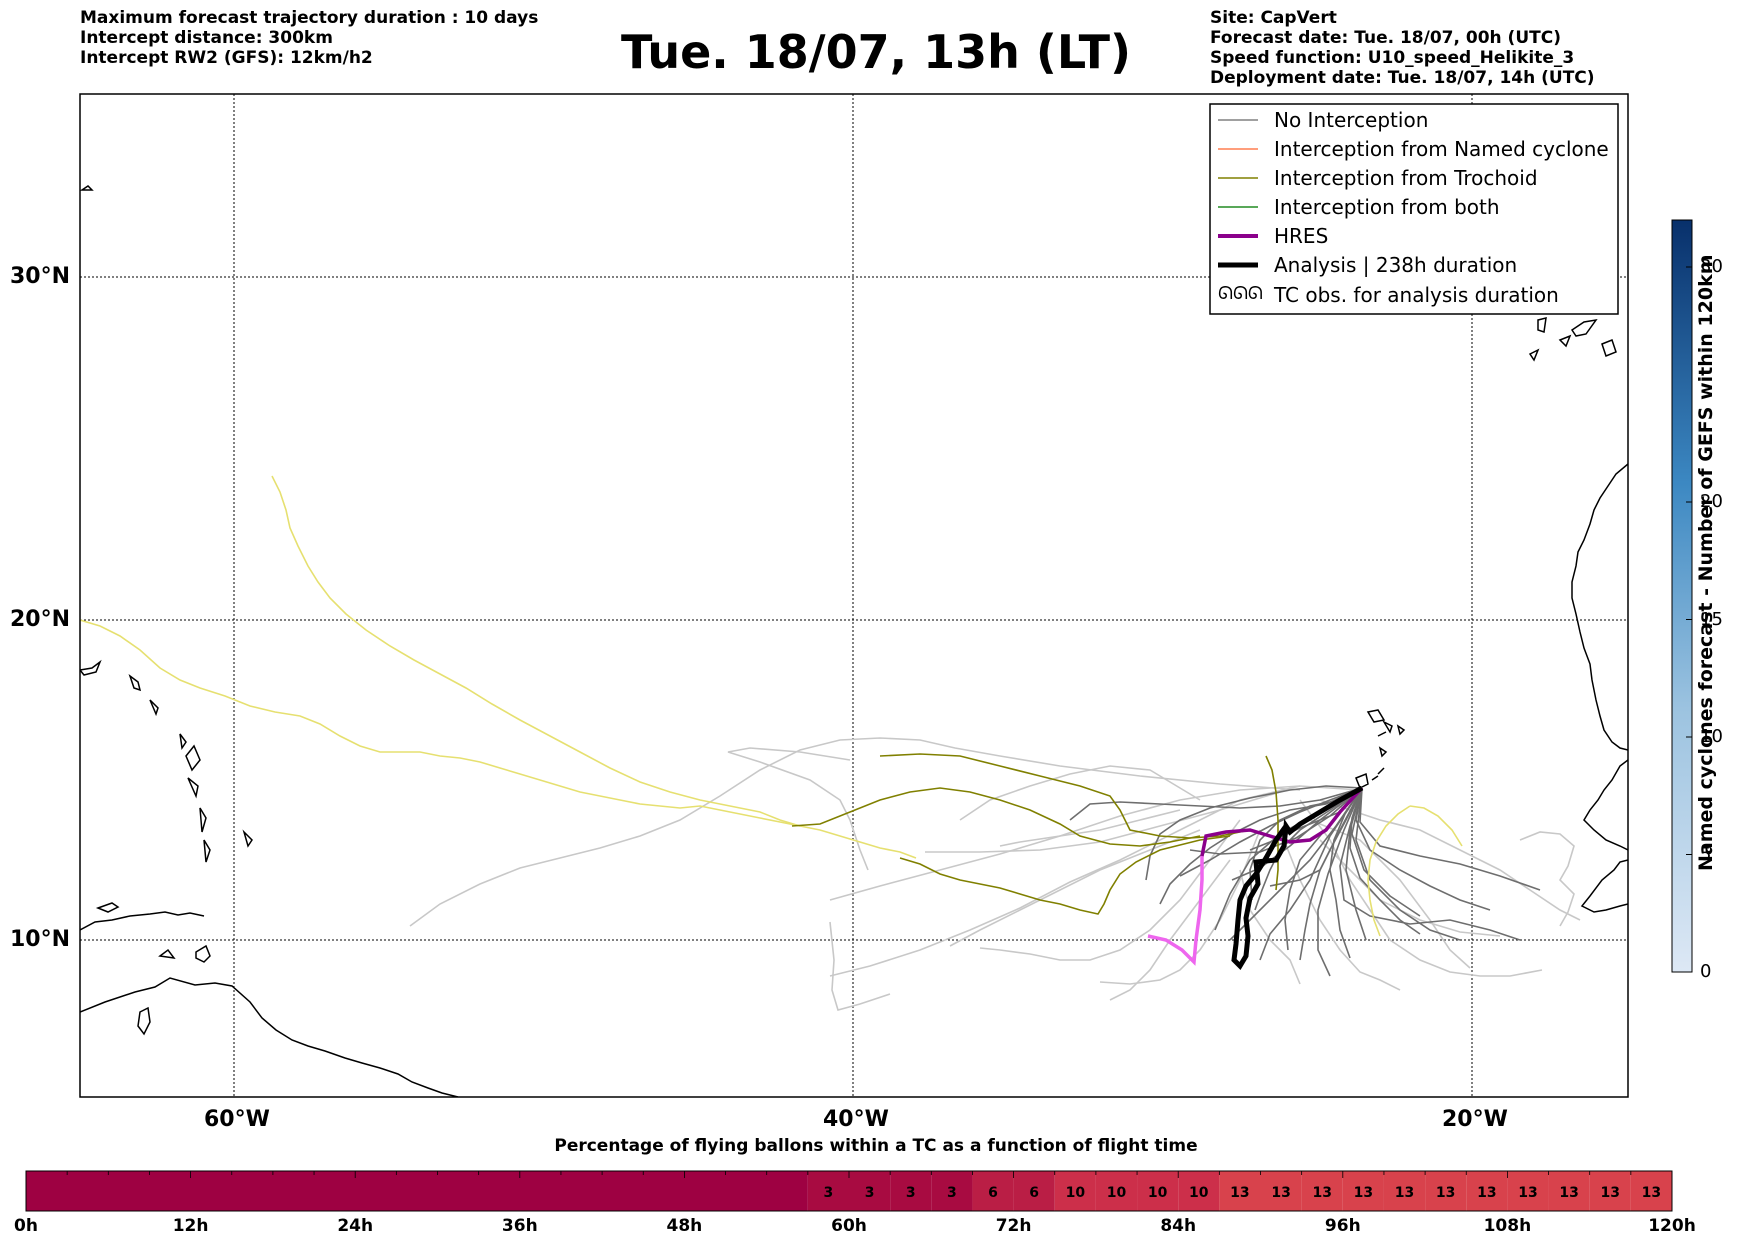  What do you see at coordinates (1380, 749) in the screenshot?
I see `coast-cape-verde` at bounding box center [1380, 749].